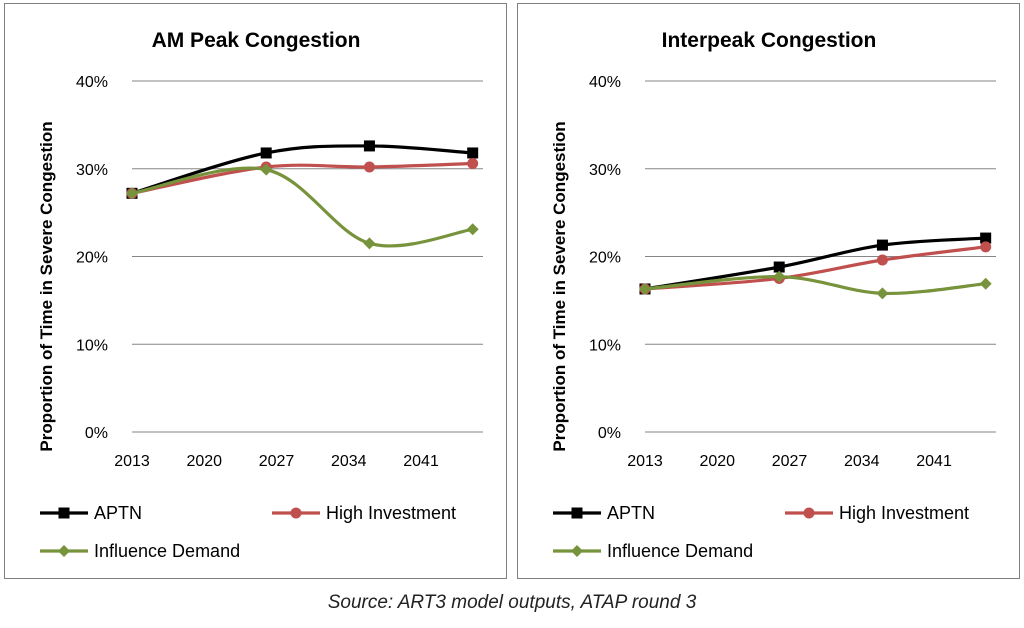 This screenshot has height=628, width=1024. I want to click on interpeak-series-high-investment, so click(815, 268).